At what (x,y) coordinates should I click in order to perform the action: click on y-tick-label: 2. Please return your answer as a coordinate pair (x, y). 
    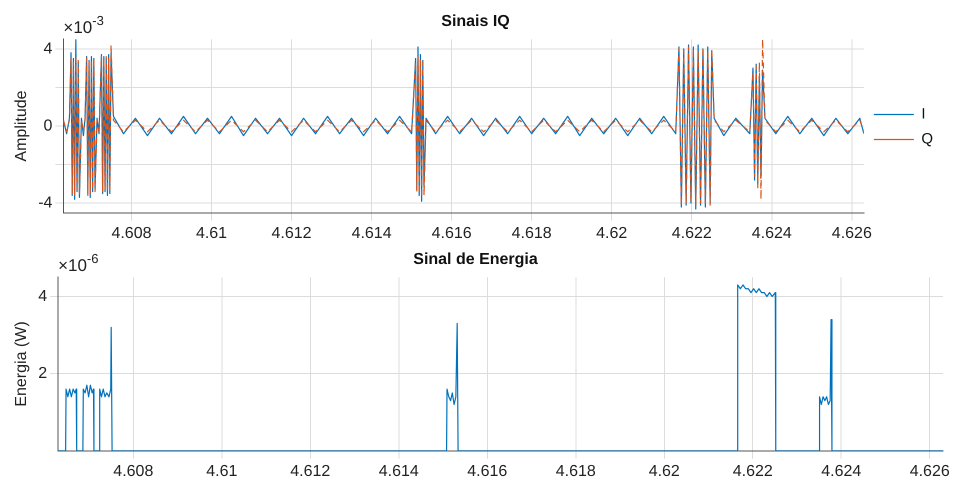
    Looking at the image, I should click on (43, 373).